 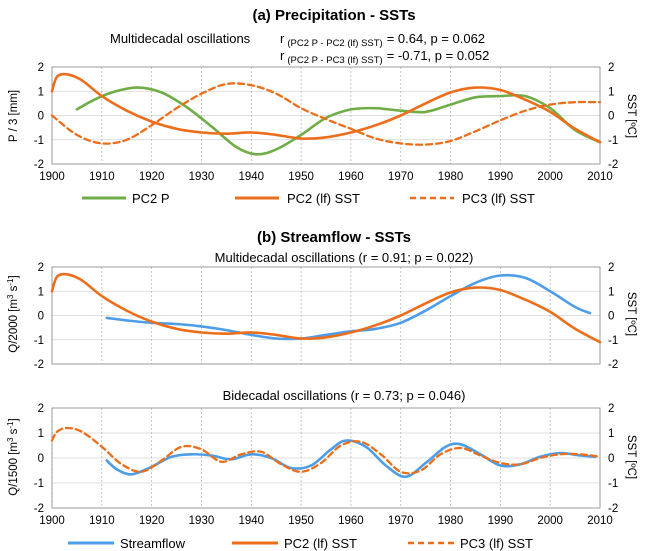 I want to click on panel-b-top-ytick-label: 1, so click(x=41, y=292).